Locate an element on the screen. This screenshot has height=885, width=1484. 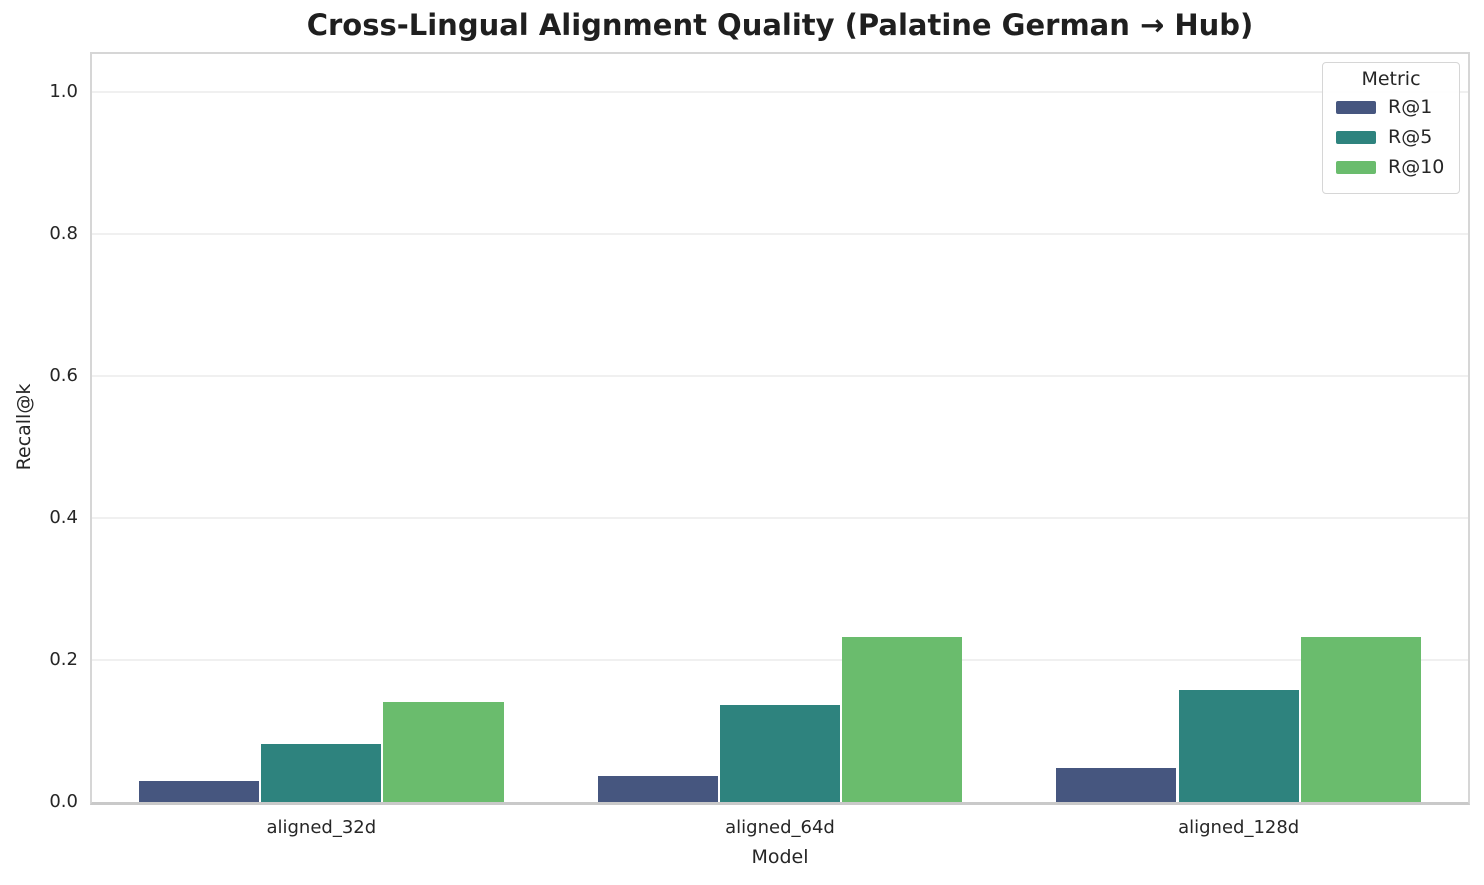
y-tick-label: 0.6 is located at coordinates (63, 375).